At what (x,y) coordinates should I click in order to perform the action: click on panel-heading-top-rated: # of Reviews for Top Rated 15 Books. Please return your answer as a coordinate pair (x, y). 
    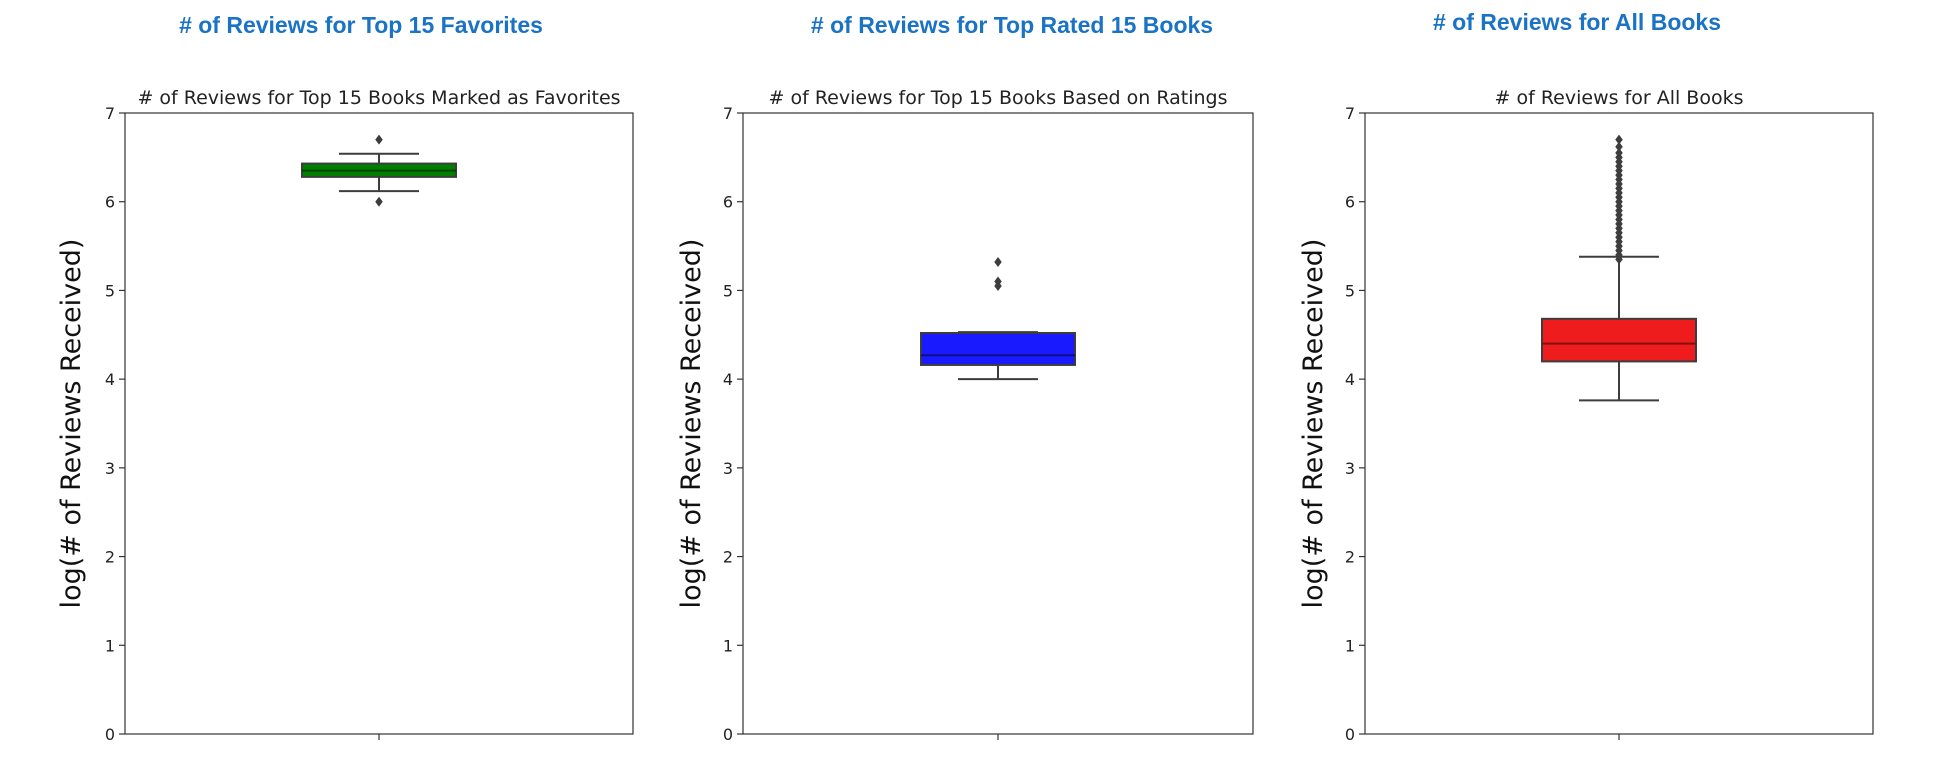
    Looking at the image, I should click on (1012, 25).